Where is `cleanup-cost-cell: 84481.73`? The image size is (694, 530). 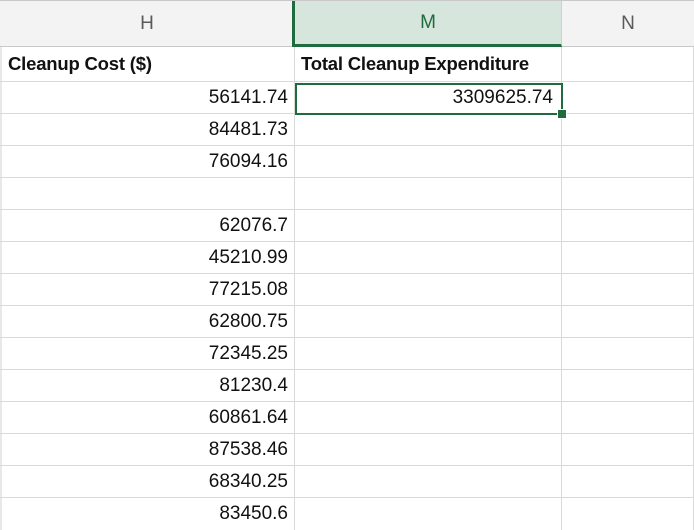 cleanup-cost-cell: 84481.73 is located at coordinates (147, 129).